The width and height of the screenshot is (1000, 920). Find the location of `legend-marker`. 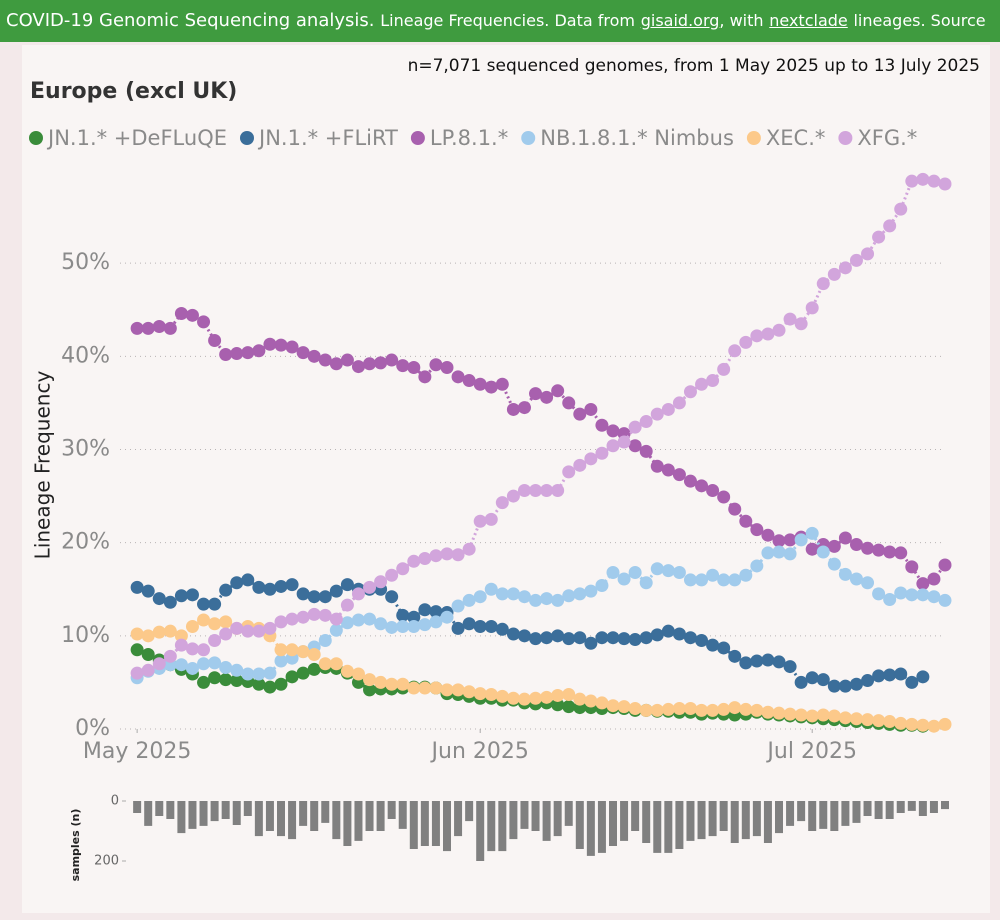

legend-marker is located at coordinates (36, 138).